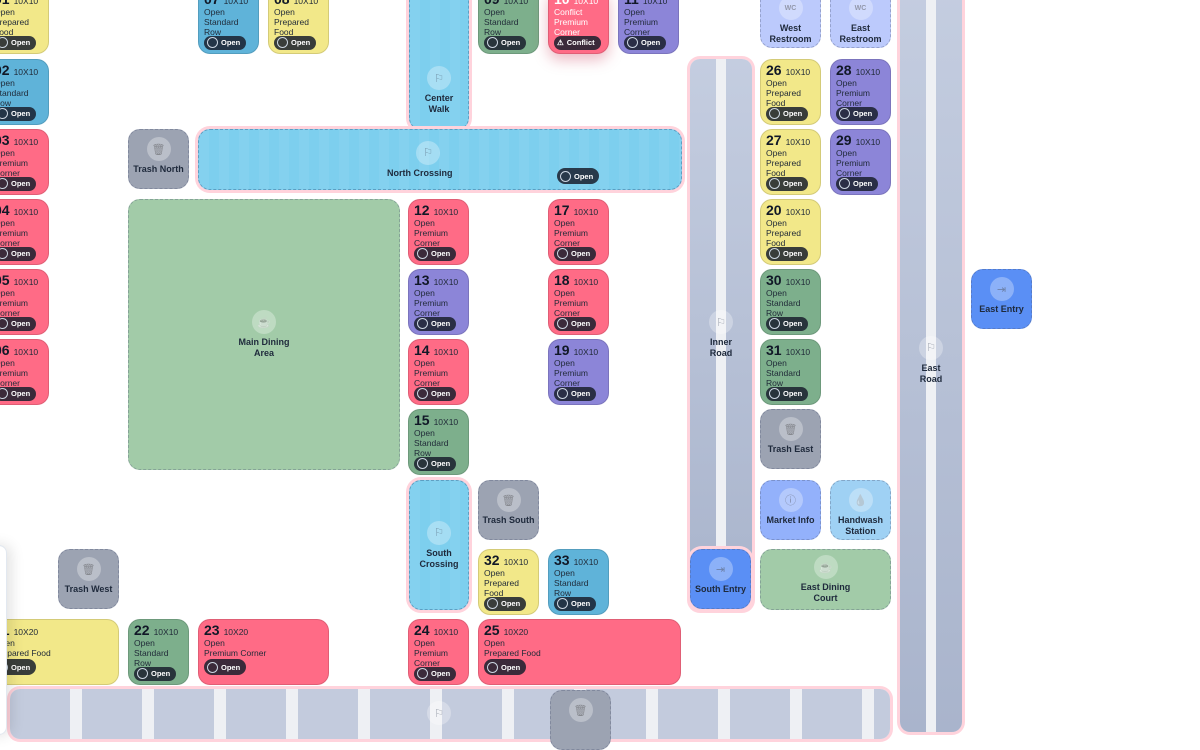  I want to click on trash-west: 🗑 Trash West, so click(88, 579).